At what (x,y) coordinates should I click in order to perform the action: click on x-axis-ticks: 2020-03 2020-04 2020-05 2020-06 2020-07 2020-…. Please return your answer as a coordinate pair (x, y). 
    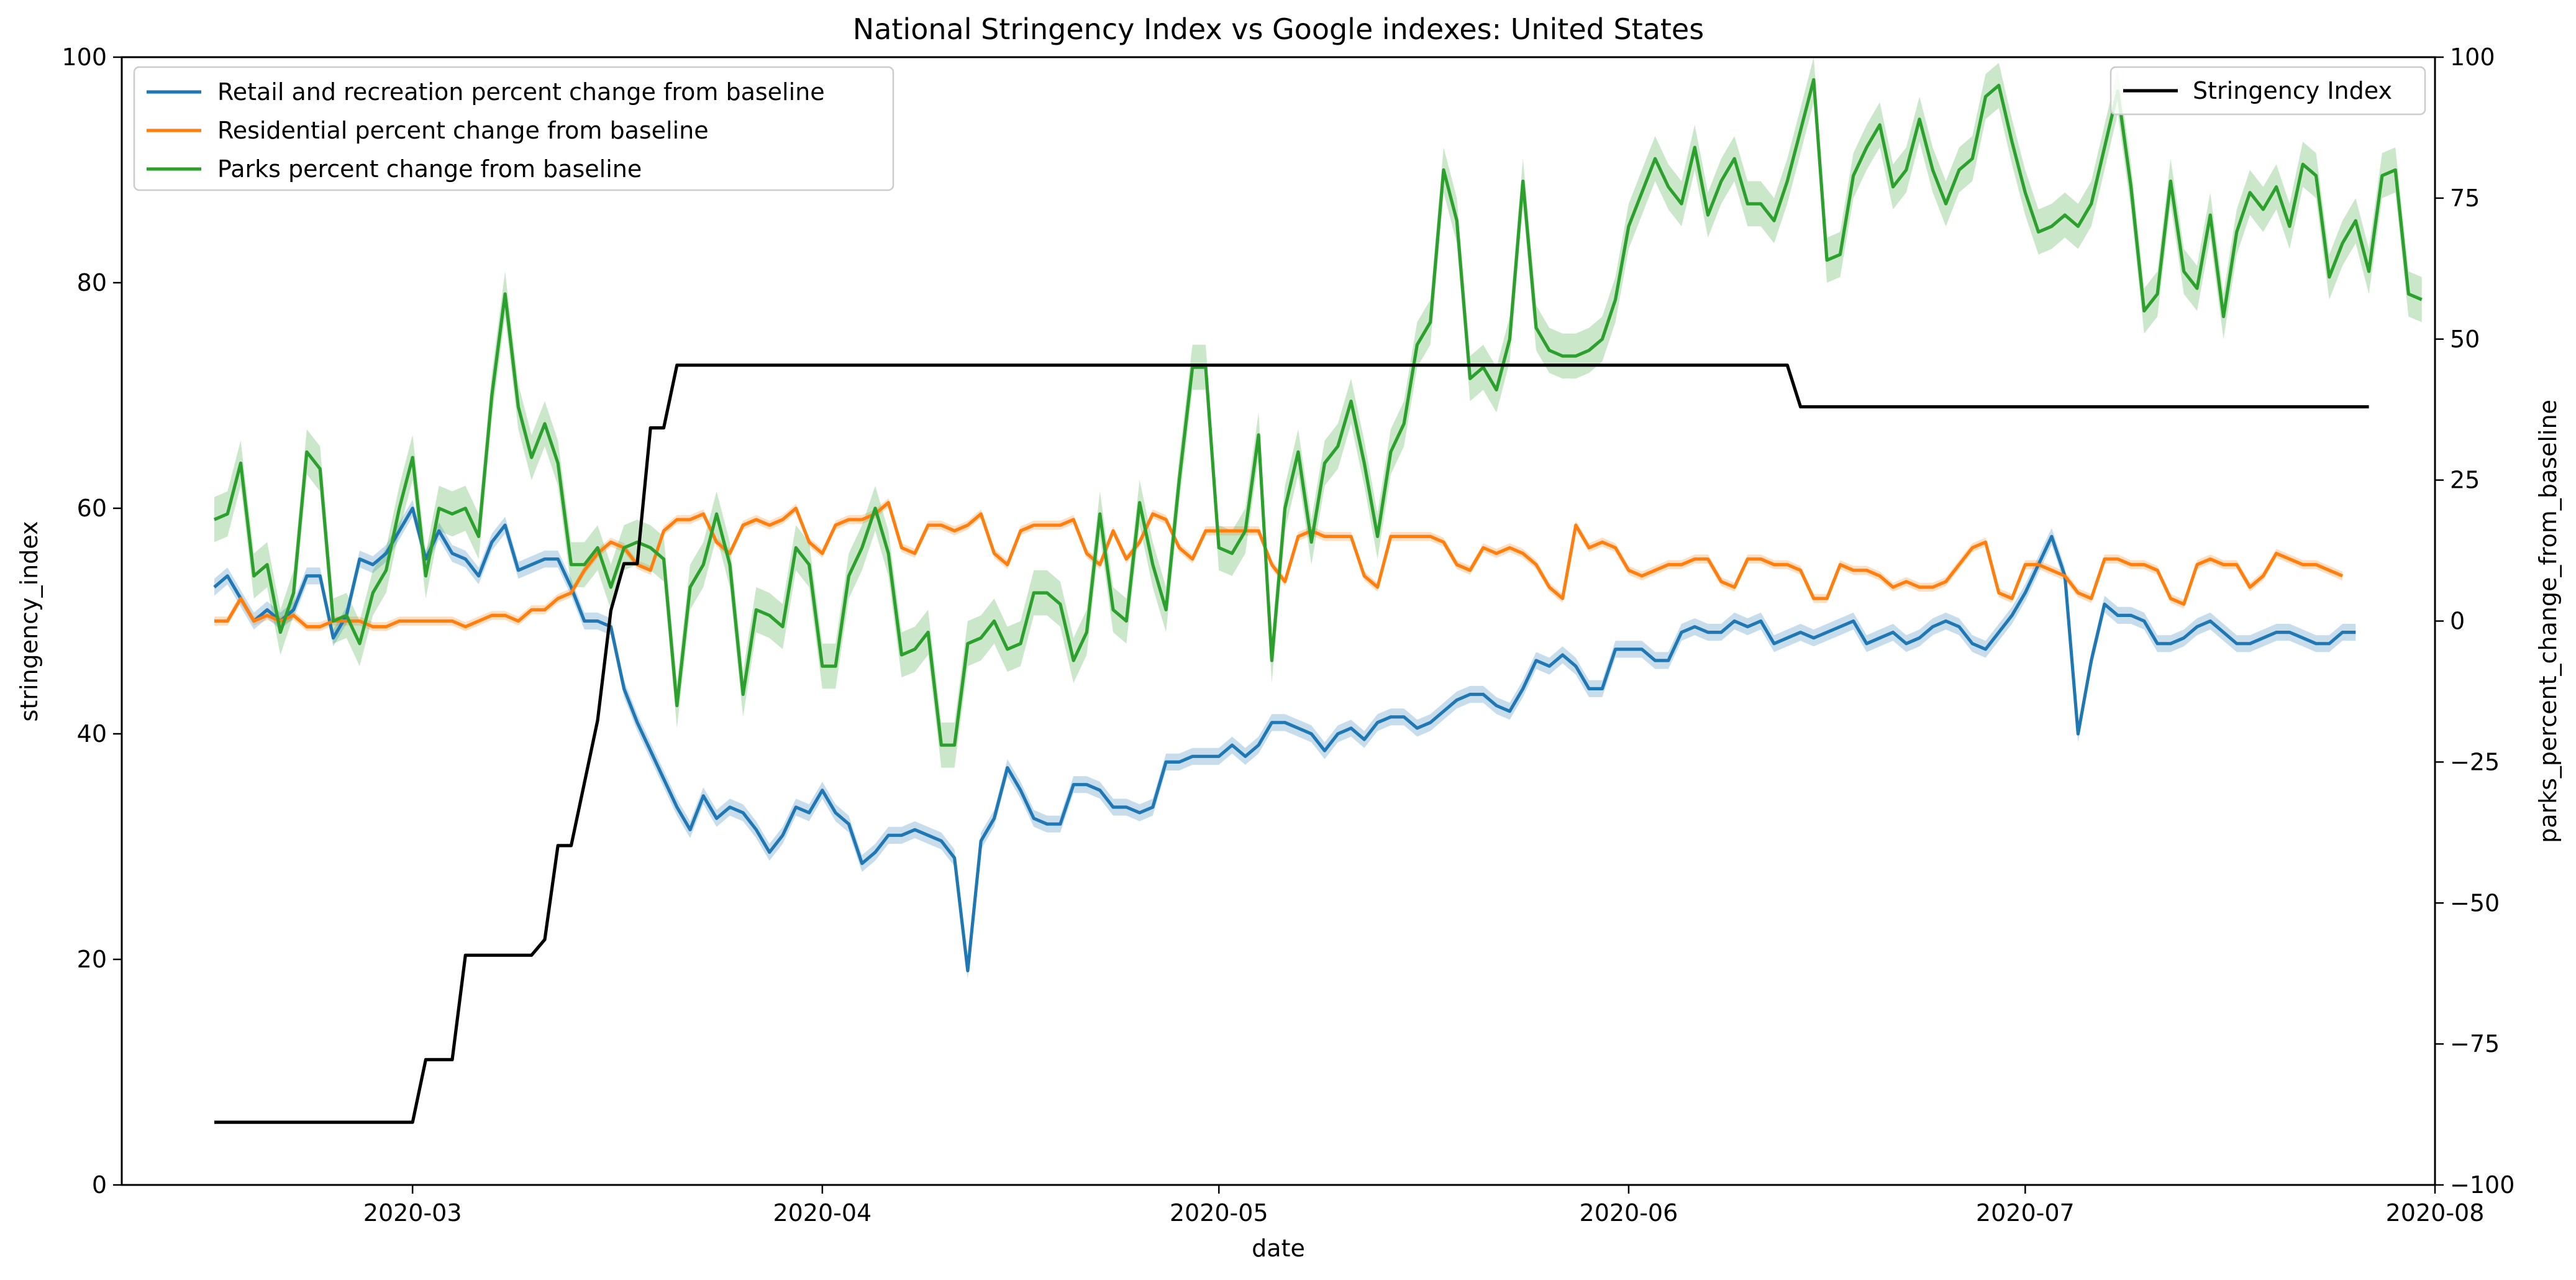
    Looking at the image, I should click on (1424, 1206).